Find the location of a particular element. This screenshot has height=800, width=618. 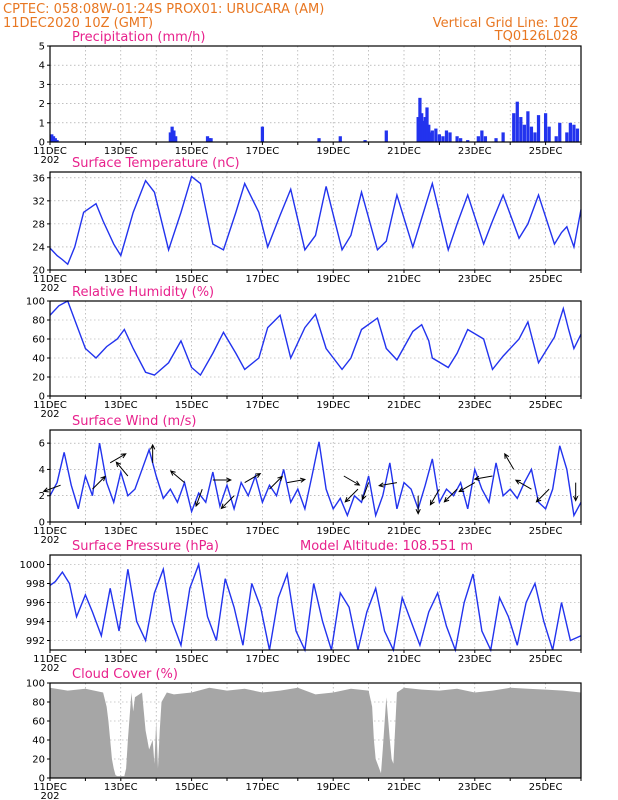

cloud-ytick-label: 0 is located at coordinates (42, 779).